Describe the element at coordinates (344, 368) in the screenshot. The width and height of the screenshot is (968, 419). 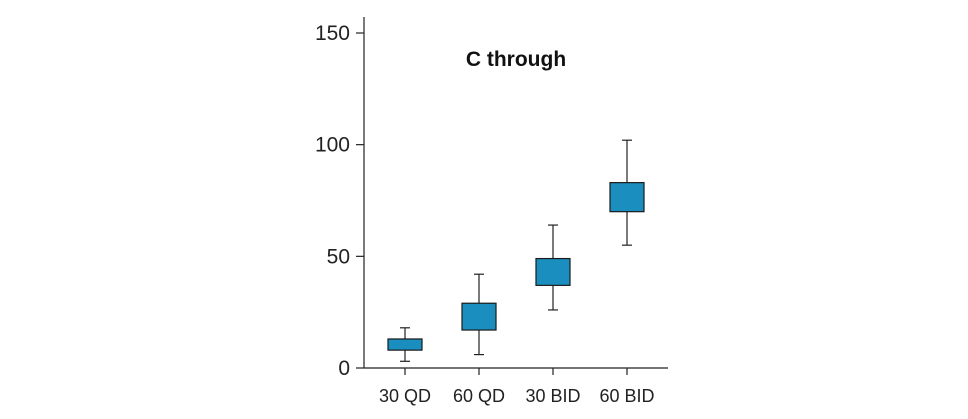
I see `y-tick-label: 0` at that location.